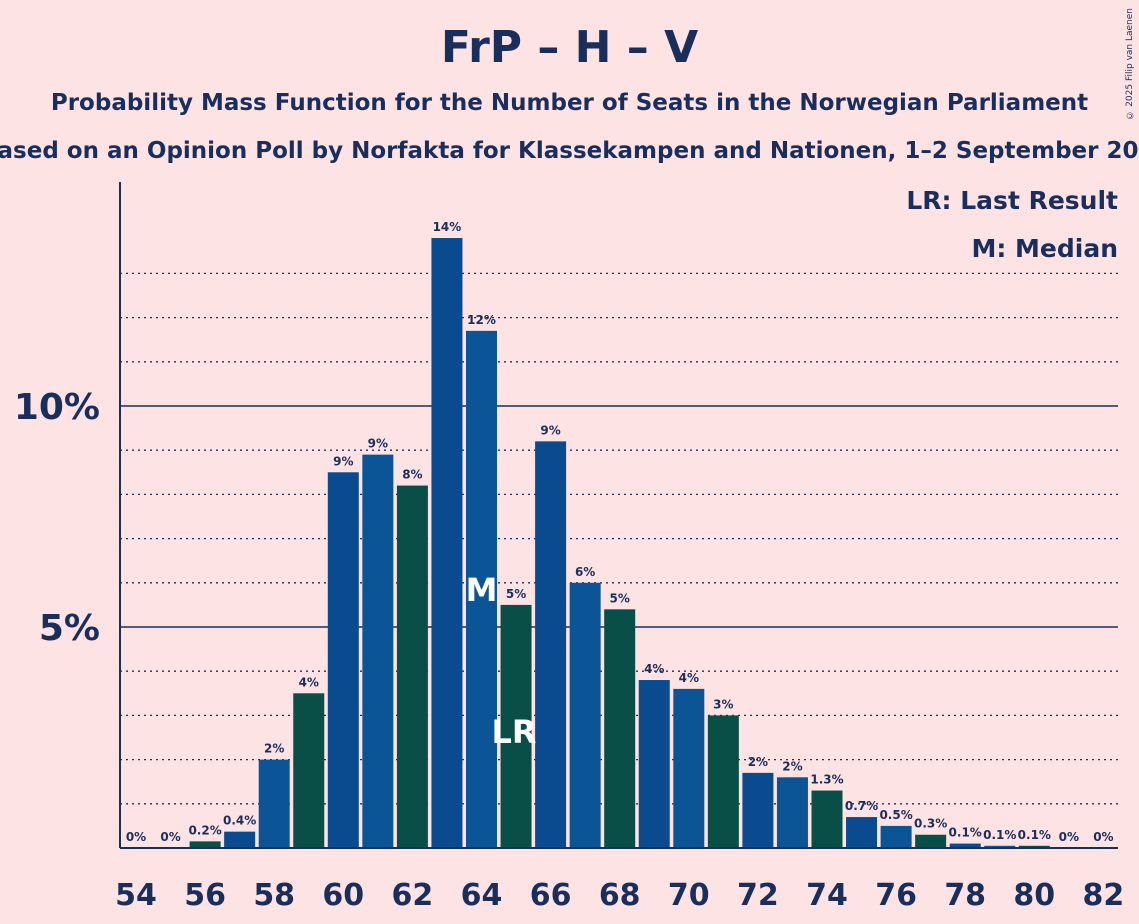 The height and width of the screenshot is (924, 1139). Describe the element at coordinates (861, 806) in the screenshot. I see `bar-value-label: 0.7%` at that location.